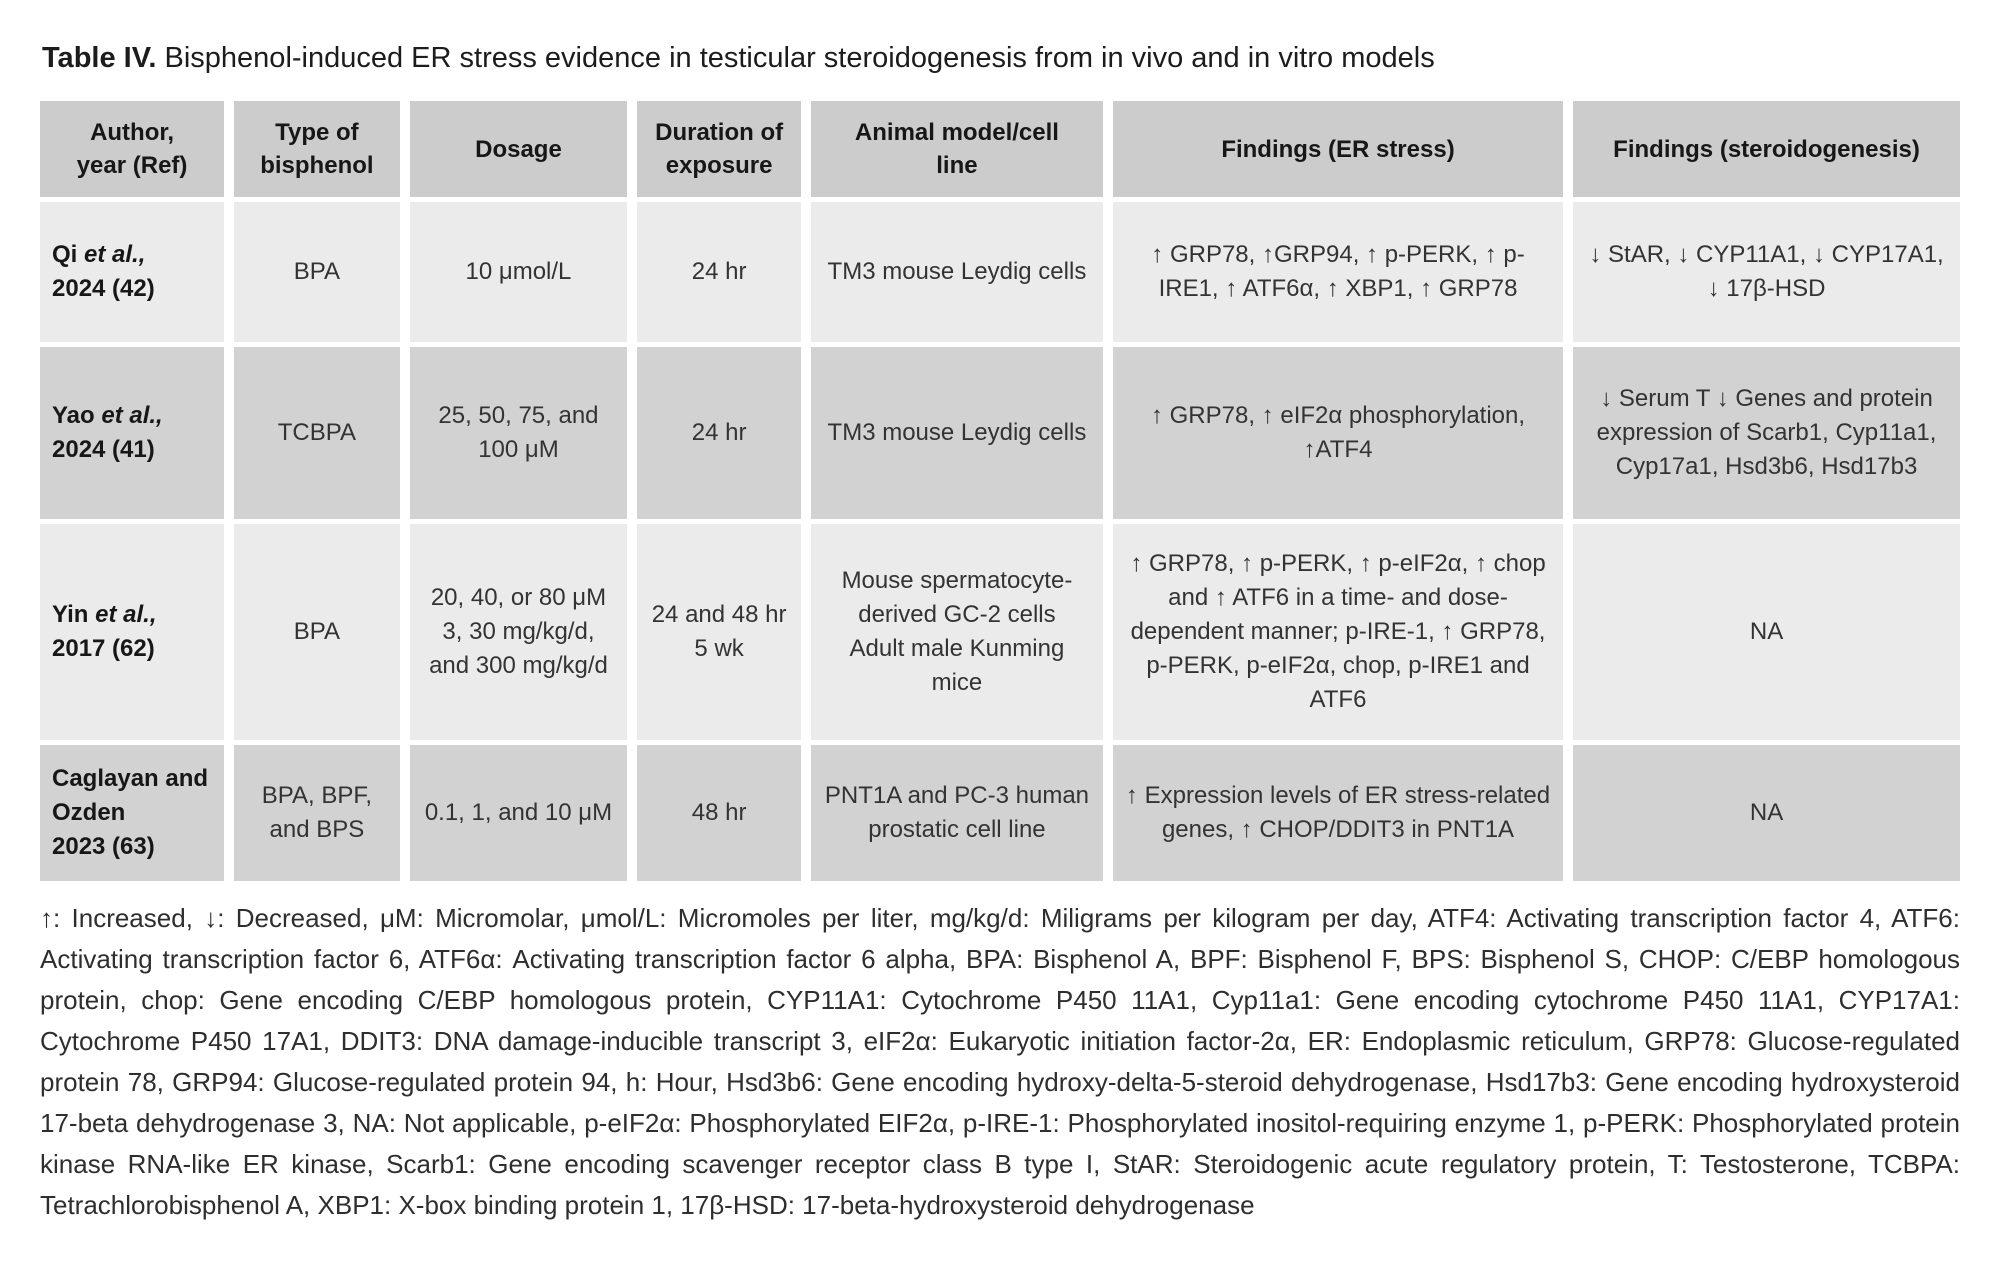 The height and width of the screenshot is (1271, 2000). What do you see at coordinates (130, 795) in the screenshot?
I see `author-name: Caglayan and Ozden` at bounding box center [130, 795].